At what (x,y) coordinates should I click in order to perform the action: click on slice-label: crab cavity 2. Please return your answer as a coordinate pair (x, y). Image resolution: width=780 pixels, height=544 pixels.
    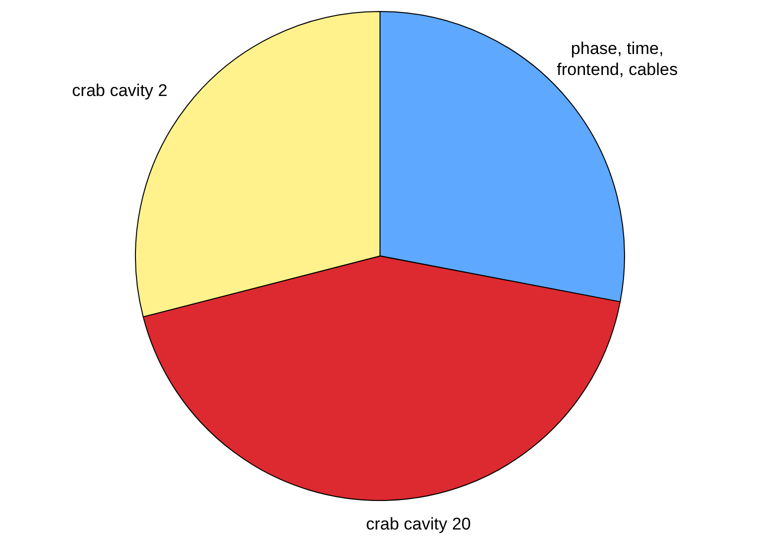
    Looking at the image, I should click on (120, 90).